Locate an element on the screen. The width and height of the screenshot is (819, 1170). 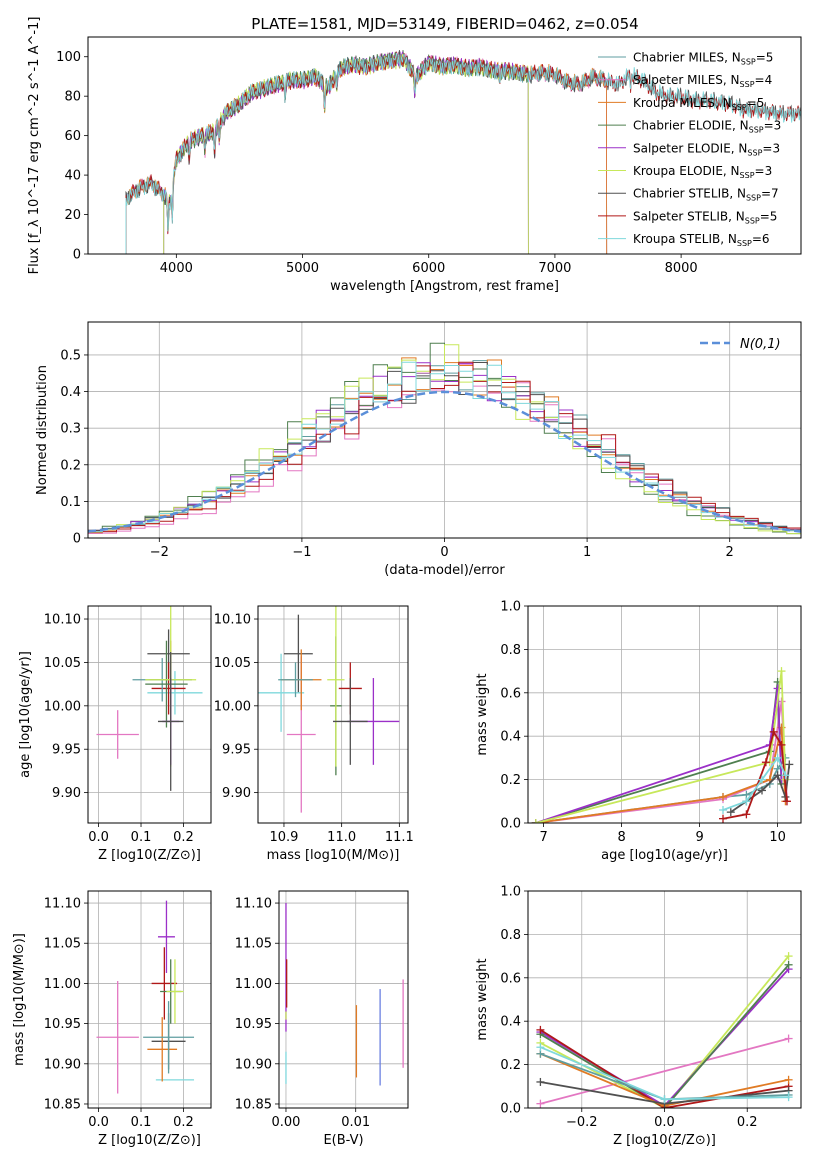
weight_vs_age-xtick-label: 7 is located at coordinates (543, 837).